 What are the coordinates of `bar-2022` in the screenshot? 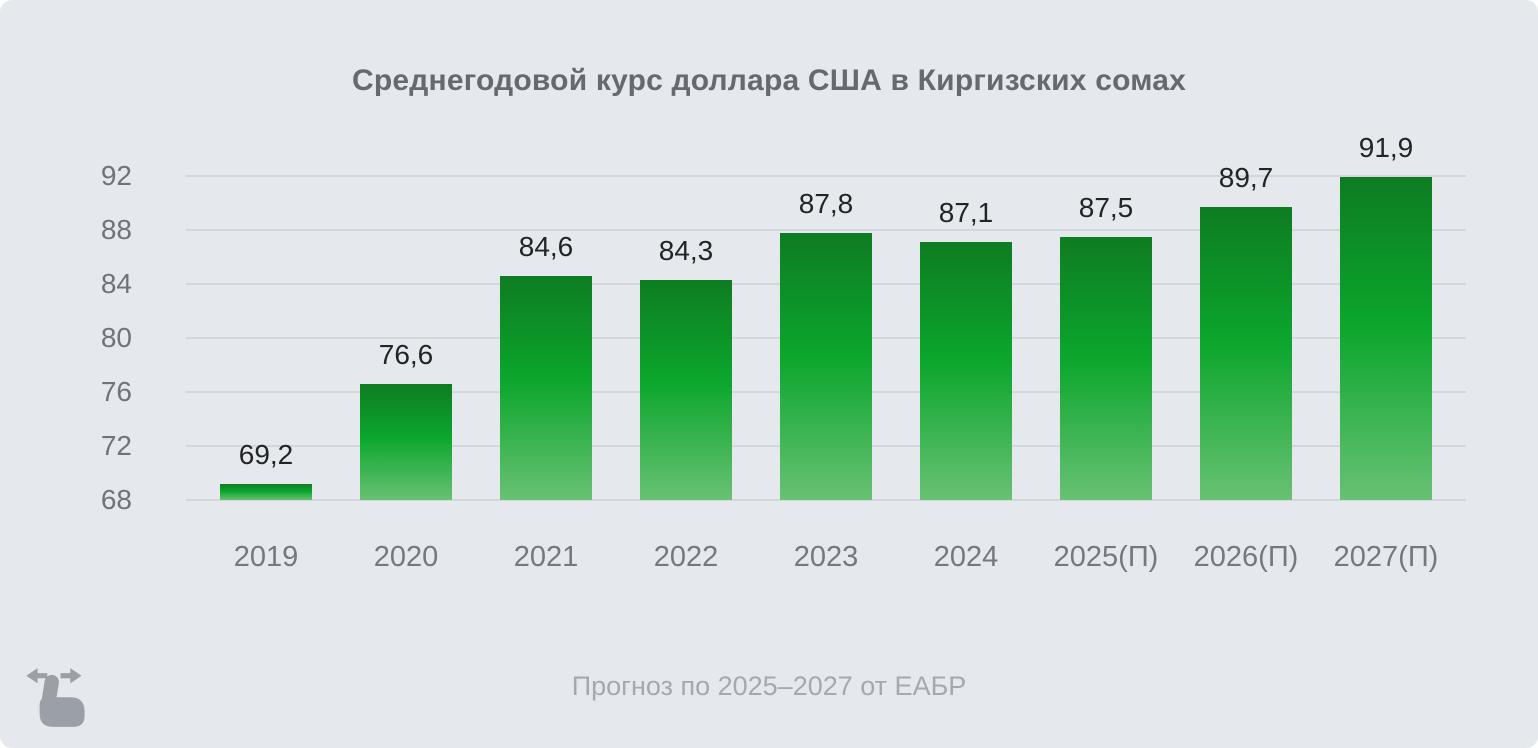 It's located at (686, 389).